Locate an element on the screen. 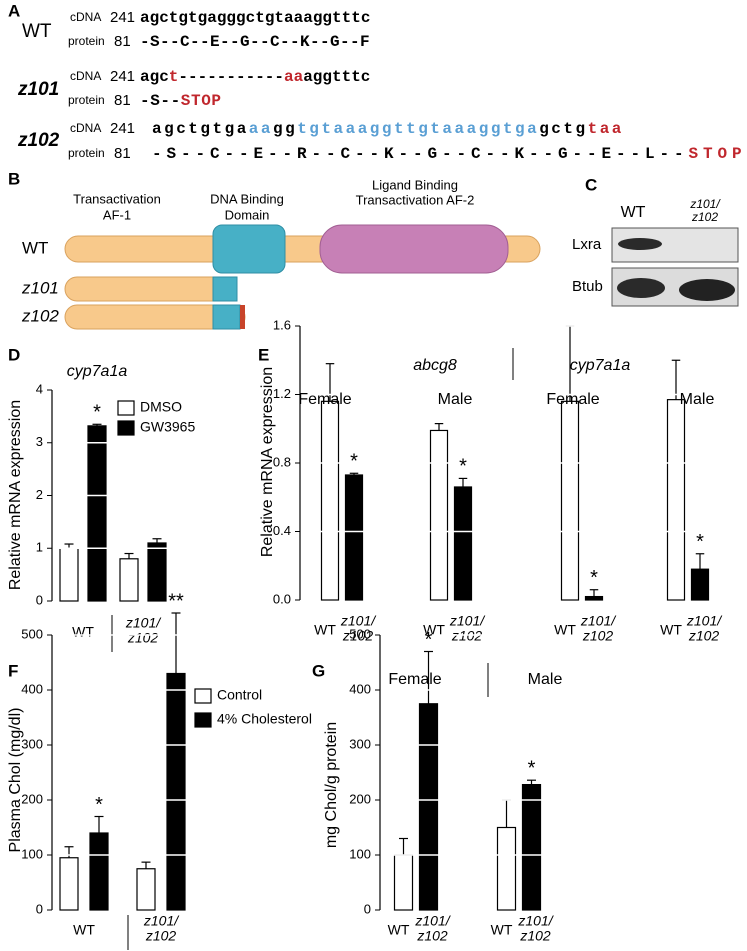  legend-label: 4% Cholesterol is located at coordinates (264, 719).